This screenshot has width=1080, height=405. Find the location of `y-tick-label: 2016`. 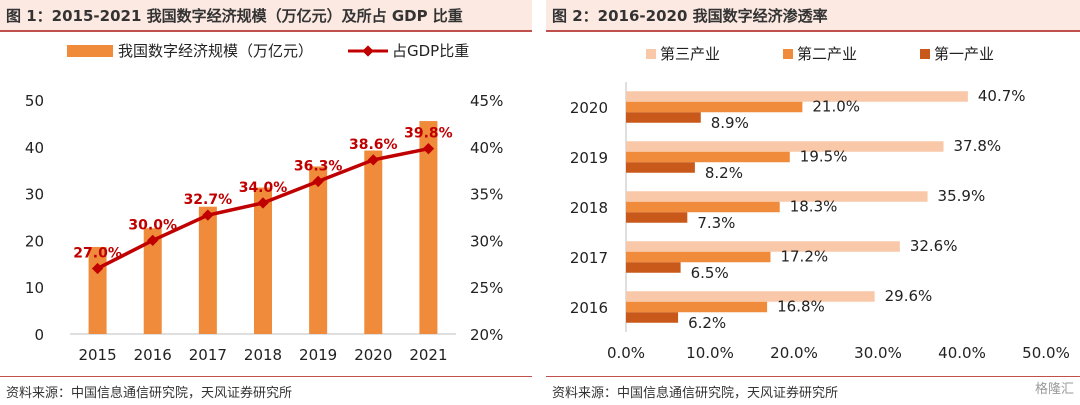

y-tick-label: 2016 is located at coordinates (589, 308).